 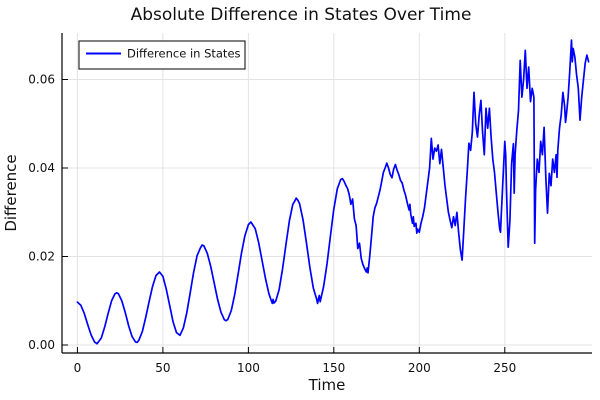 What do you see at coordinates (41, 168) in the screenshot?
I see `y-tick-label: 0.04` at bounding box center [41, 168].